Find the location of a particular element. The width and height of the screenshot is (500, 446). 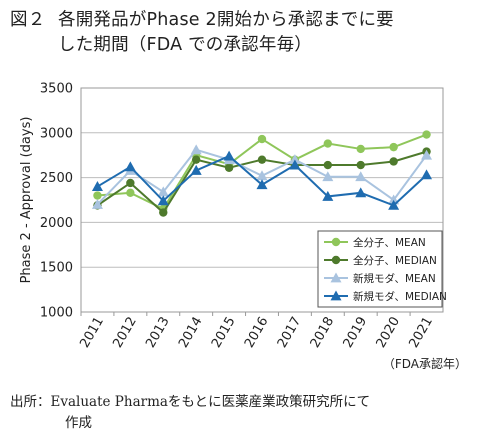

y-tick-label: 1000 is located at coordinates (56, 313).